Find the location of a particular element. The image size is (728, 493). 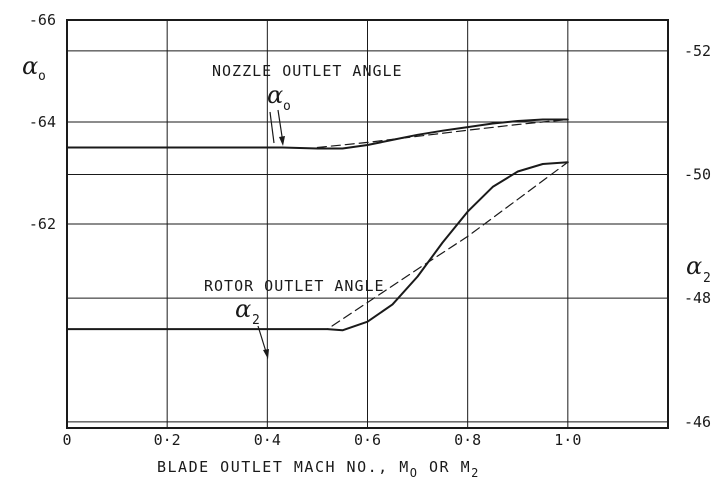

x-axis-label-main: BLADE OUTLET MACH NO., M is located at coordinates (283, 467).